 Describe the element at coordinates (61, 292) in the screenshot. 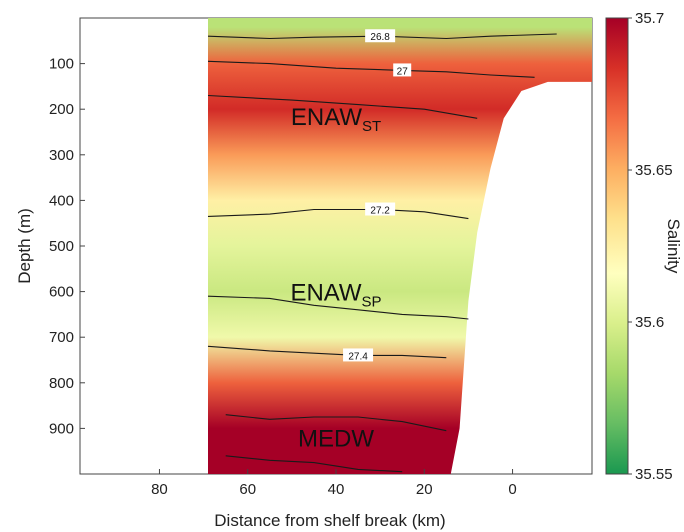

I see `y-tick-label: 600` at that location.